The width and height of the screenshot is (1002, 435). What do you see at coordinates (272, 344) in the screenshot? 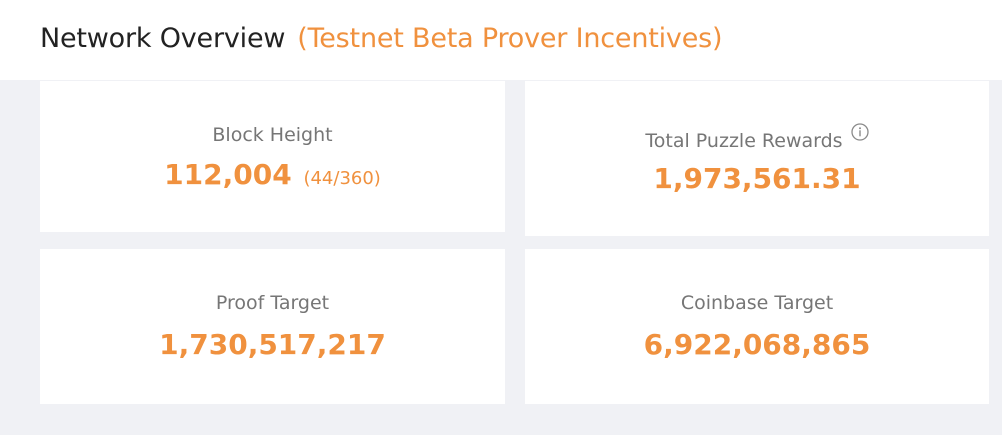
I see `proof-target-value: 1,730,517,217` at bounding box center [272, 344].